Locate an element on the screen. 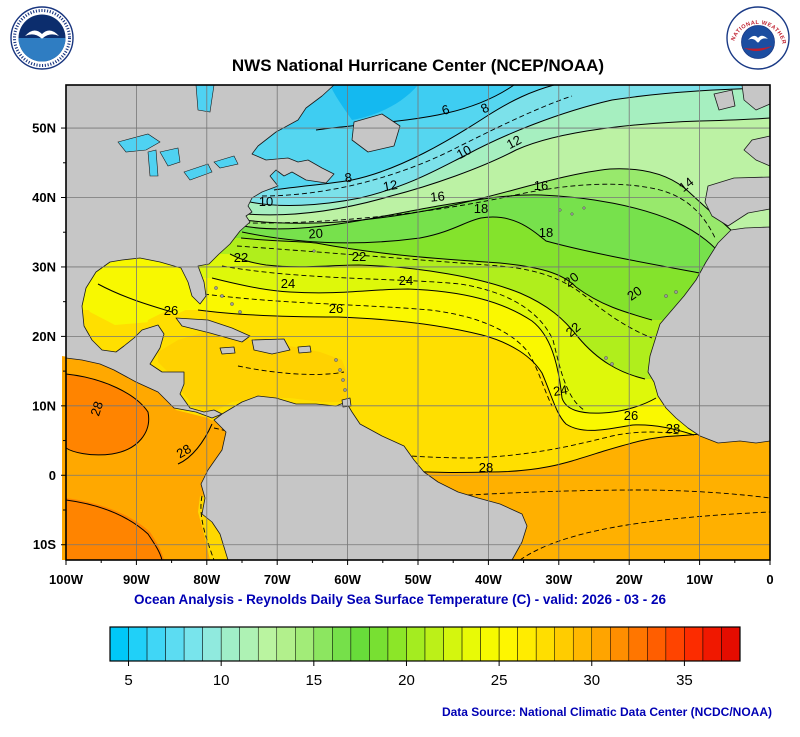  y-axis-label: 30N is located at coordinates (44, 266).